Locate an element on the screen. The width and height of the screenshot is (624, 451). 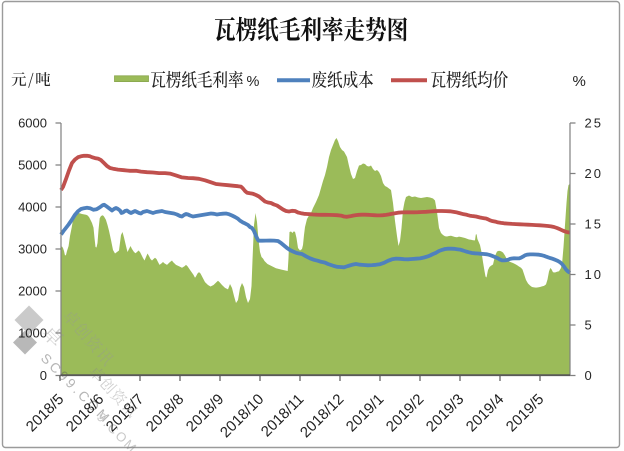
svg-text: 4000 is located at coordinates (32, 207).